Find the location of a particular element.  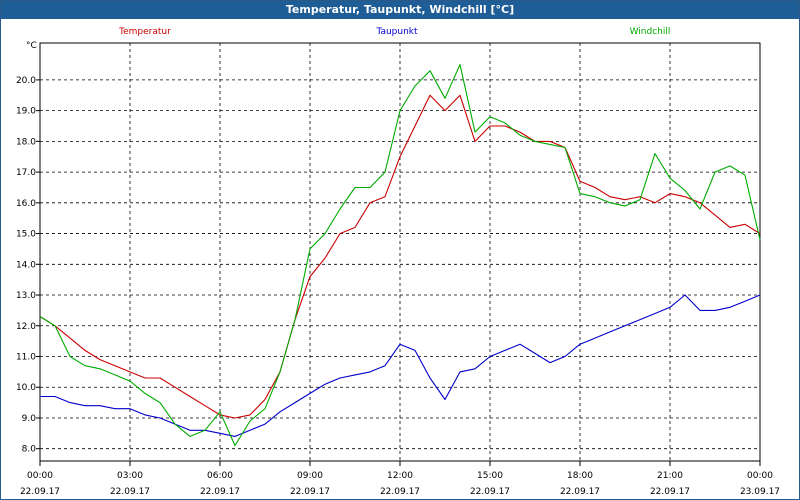

y-tick-label: 16.0 is located at coordinates (26, 204).